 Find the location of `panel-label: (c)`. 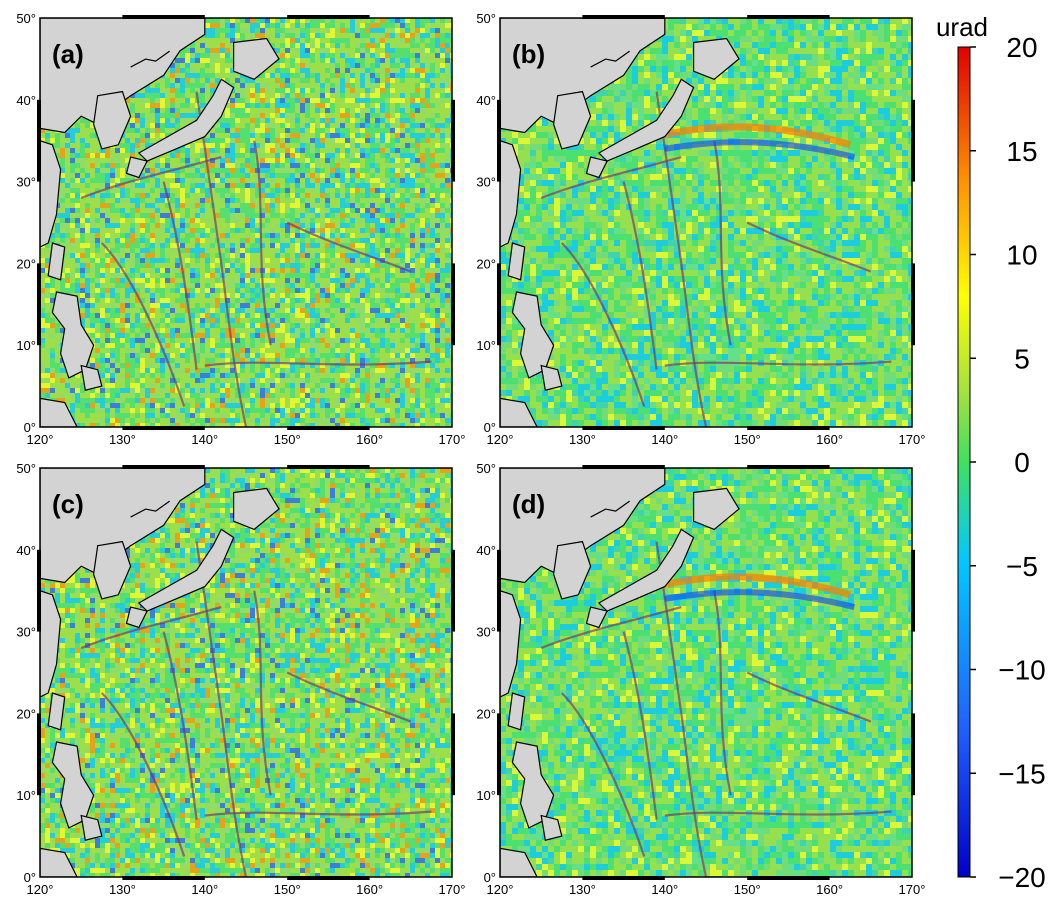

panel-label: (c) is located at coordinates (68, 504).